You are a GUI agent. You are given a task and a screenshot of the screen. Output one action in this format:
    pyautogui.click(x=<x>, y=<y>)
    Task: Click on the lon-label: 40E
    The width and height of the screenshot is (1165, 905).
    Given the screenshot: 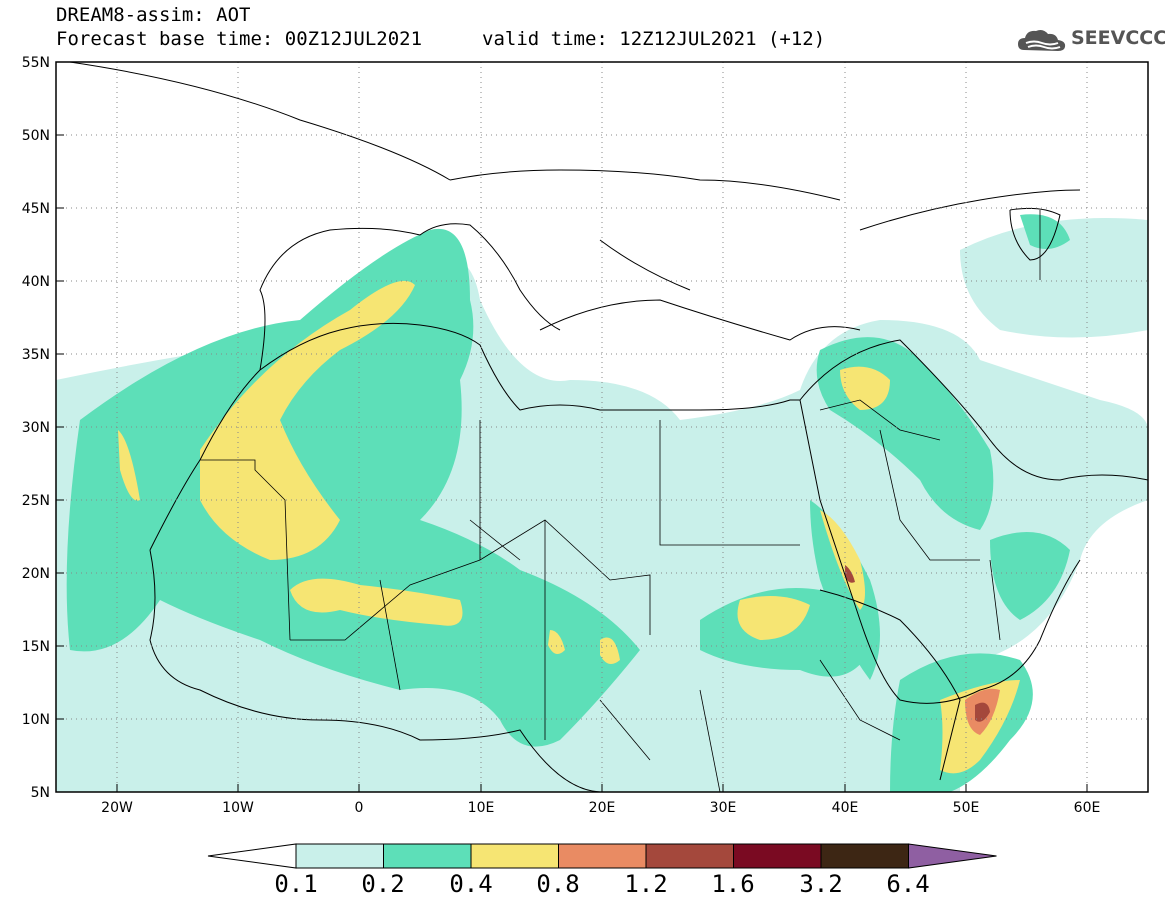 What is the action you would take?
    pyautogui.click(x=845, y=808)
    